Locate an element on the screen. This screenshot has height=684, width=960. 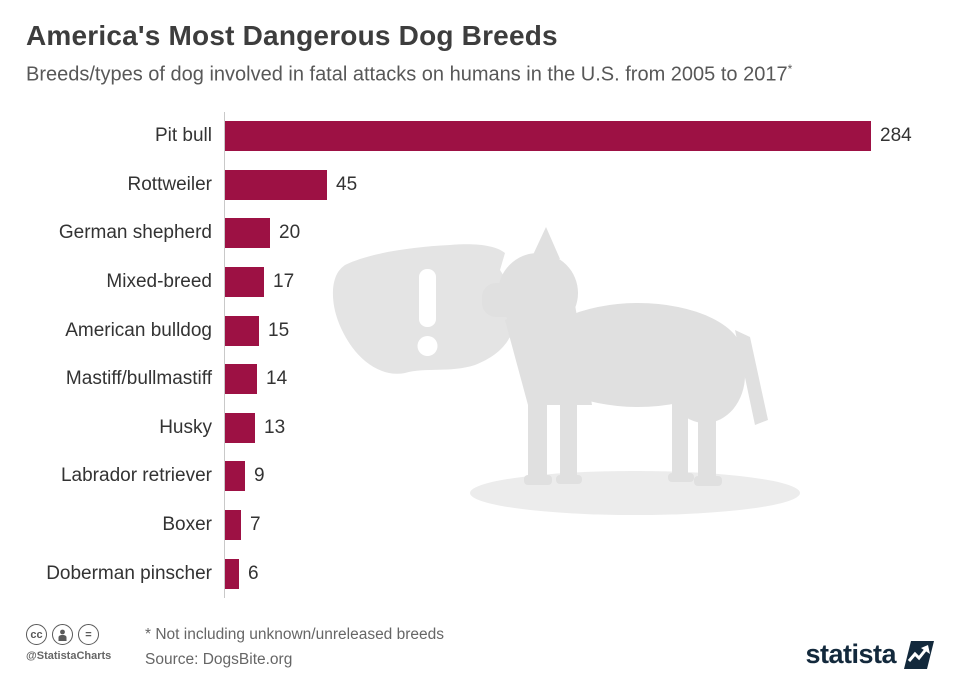
statista-wordmark: statista is located at coordinates (850, 654).